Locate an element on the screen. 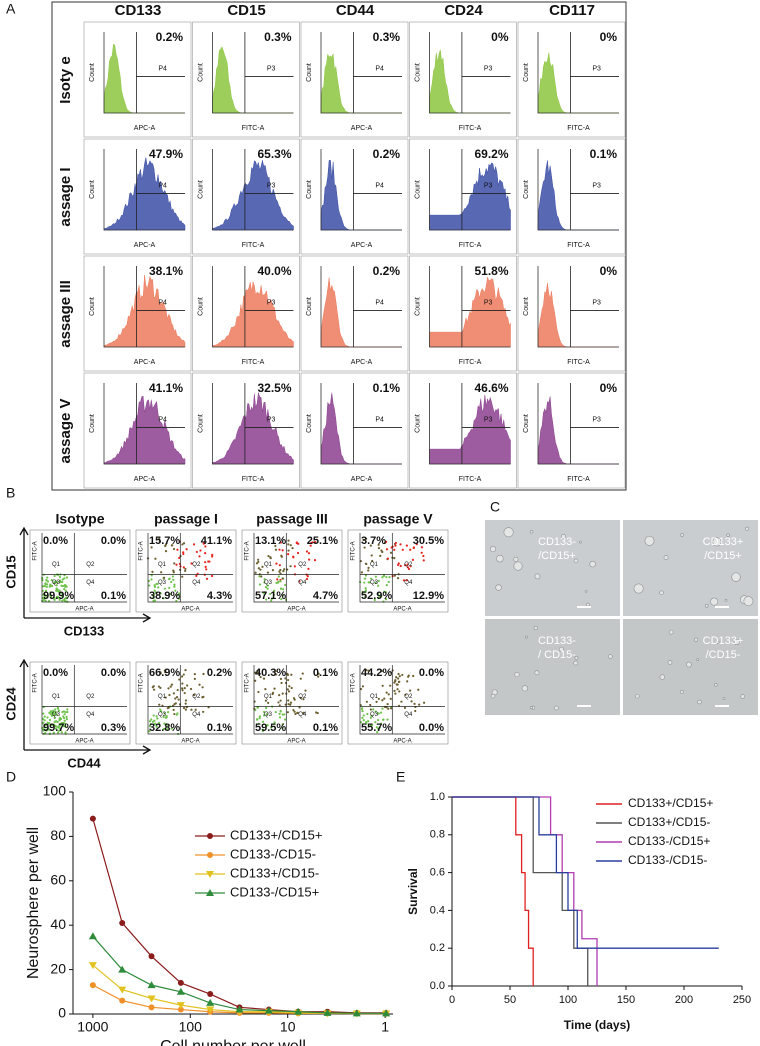  quadrant-label: Q3 is located at coordinates (56, 715).